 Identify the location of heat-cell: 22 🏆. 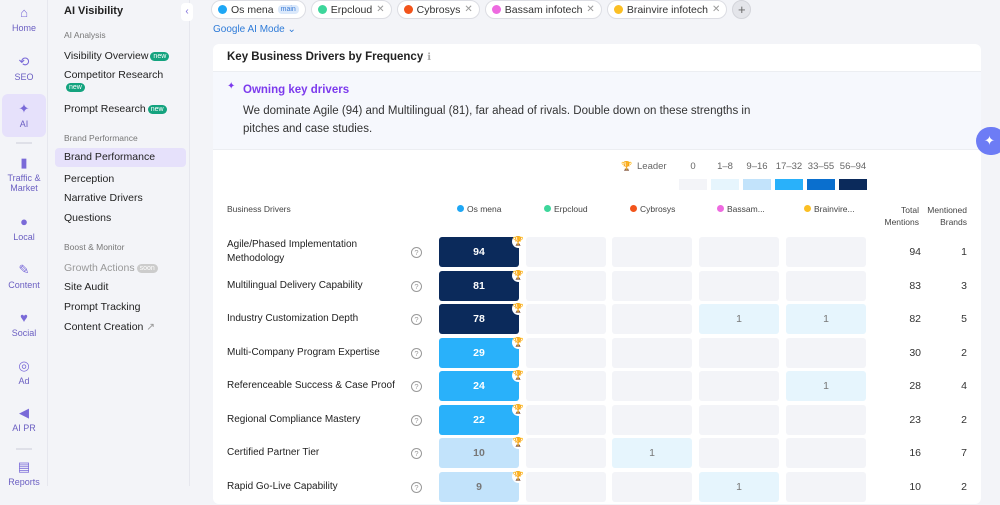
(482, 418).